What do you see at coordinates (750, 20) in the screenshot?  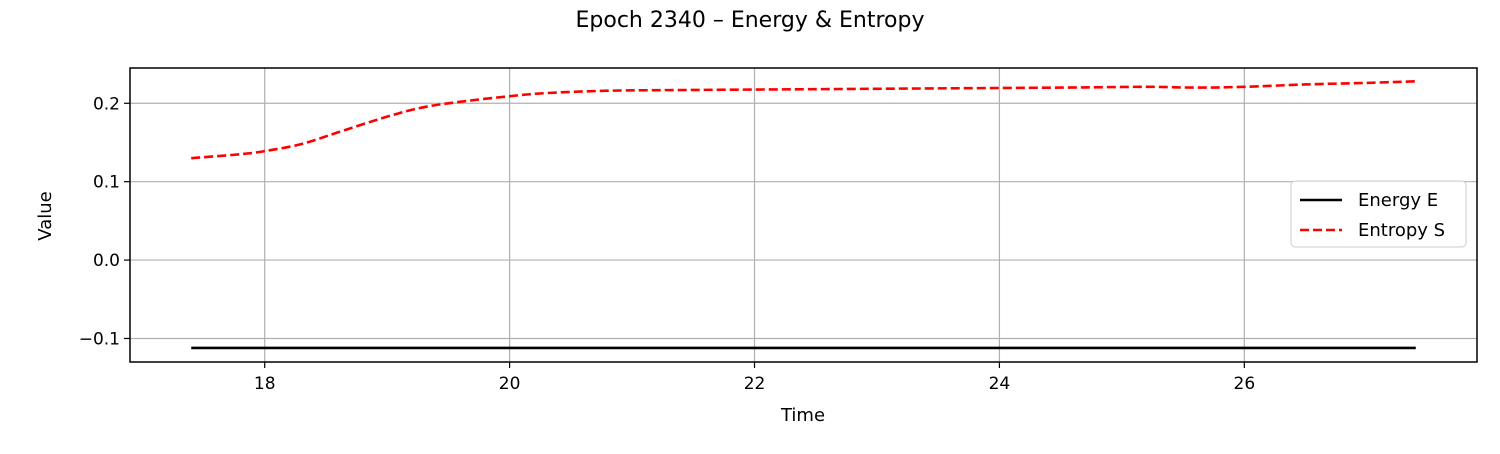 I see `chart-title: Epoch 2340 – Energy & Entropy` at bounding box center [750, 20].